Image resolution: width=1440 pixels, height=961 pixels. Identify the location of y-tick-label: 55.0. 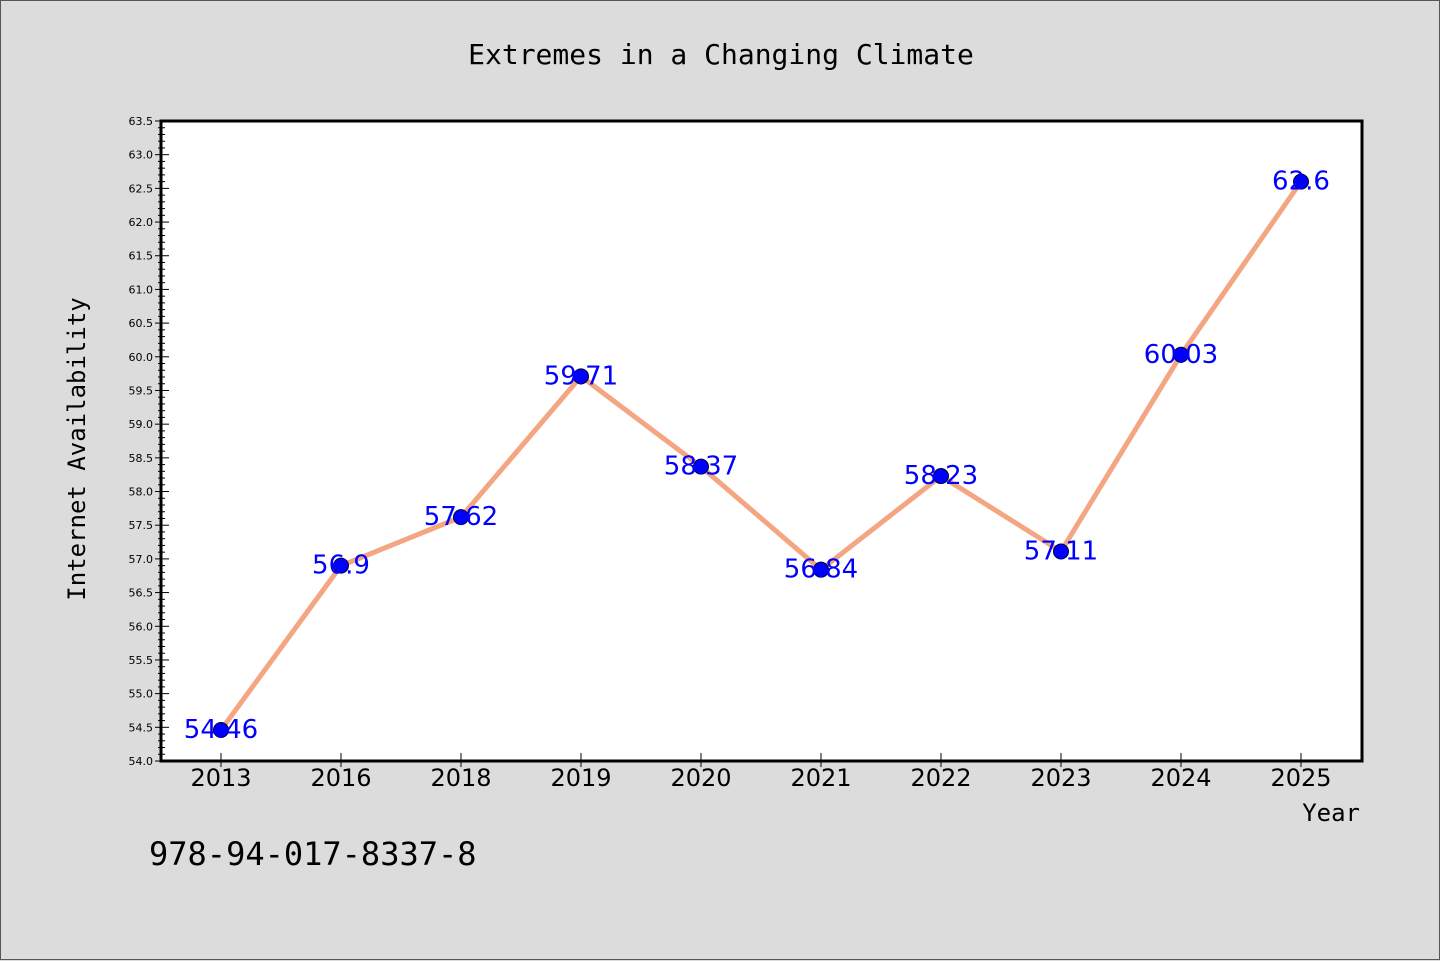
(141, 694).